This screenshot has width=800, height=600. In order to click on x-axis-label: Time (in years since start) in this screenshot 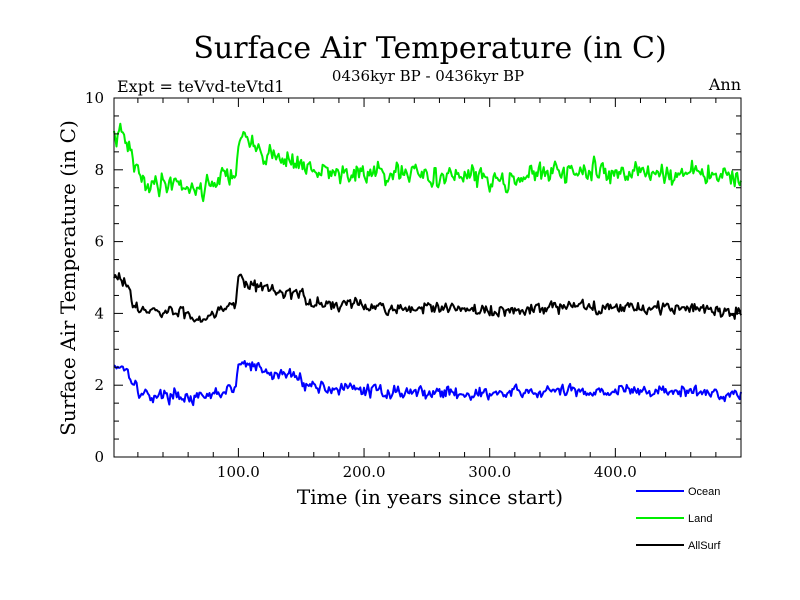, I will do `click(430, 497)`.